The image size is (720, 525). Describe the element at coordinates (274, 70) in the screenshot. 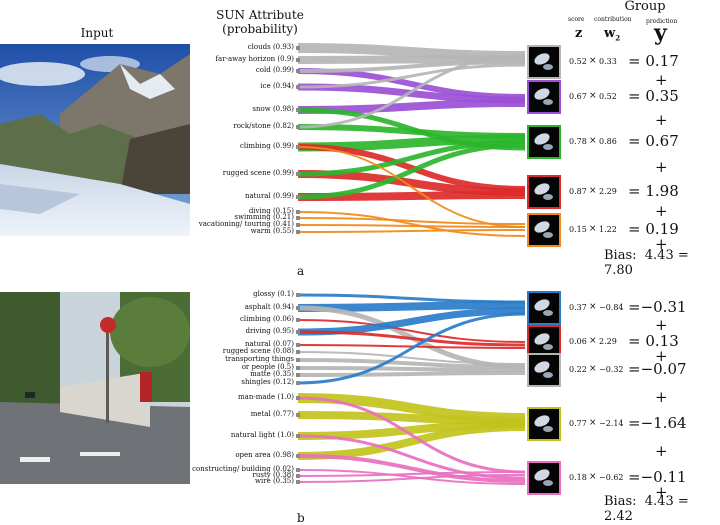

I see `attribute-label: cold (0.99)` at that location.